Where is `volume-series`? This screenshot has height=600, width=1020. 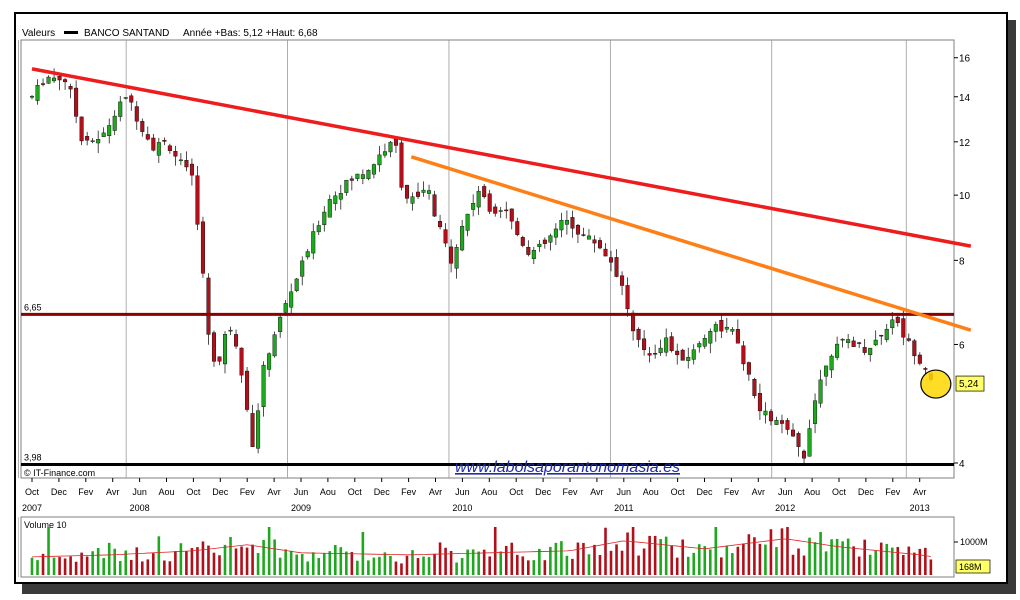 volume-series is located at coordinates (481, 551).